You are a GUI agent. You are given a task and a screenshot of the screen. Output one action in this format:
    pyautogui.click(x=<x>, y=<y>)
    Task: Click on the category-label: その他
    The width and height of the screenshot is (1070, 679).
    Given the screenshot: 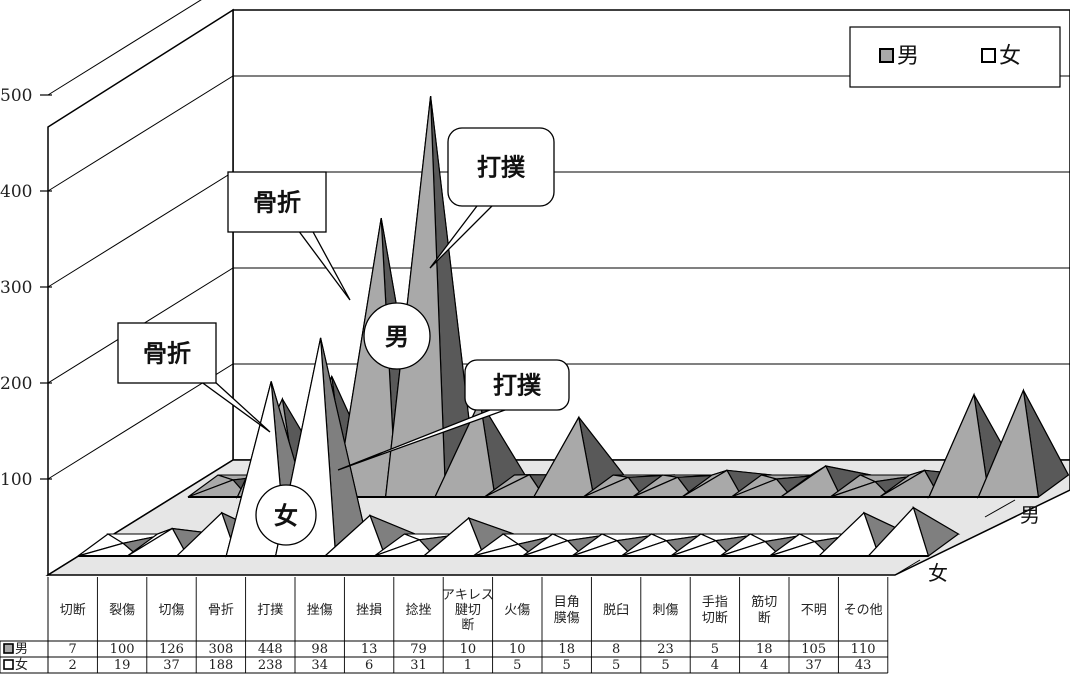 What is the action you would take?
    pyautogui.click(x=863, y=610)
    